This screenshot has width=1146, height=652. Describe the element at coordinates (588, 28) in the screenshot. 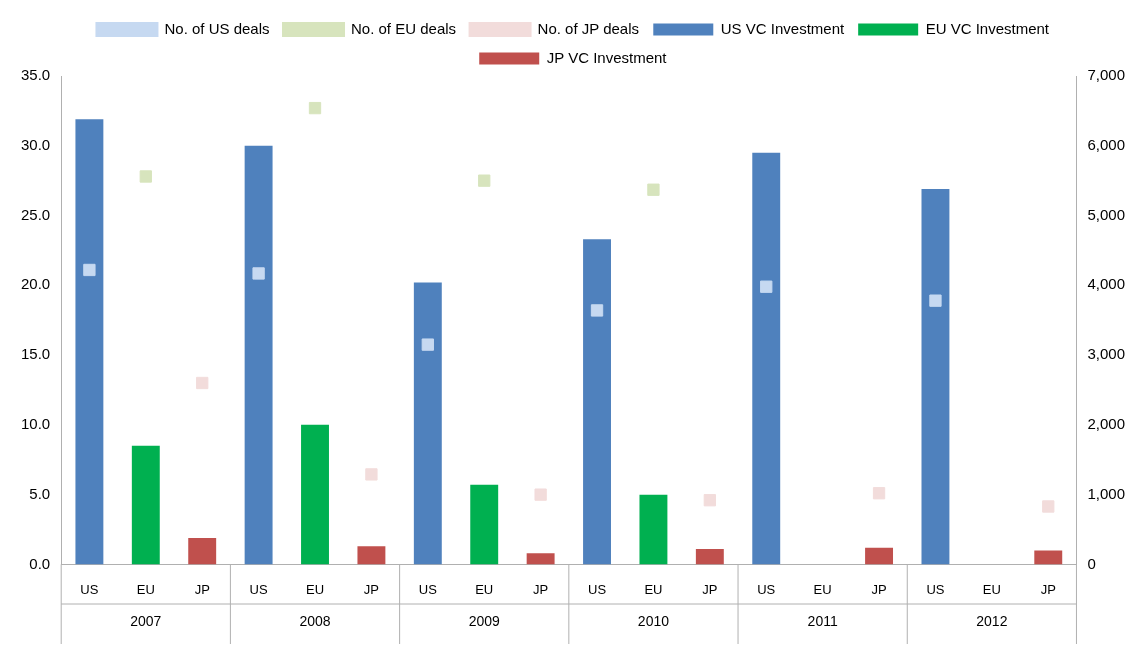

I see `legend-label: No. of JP deals` at that location.